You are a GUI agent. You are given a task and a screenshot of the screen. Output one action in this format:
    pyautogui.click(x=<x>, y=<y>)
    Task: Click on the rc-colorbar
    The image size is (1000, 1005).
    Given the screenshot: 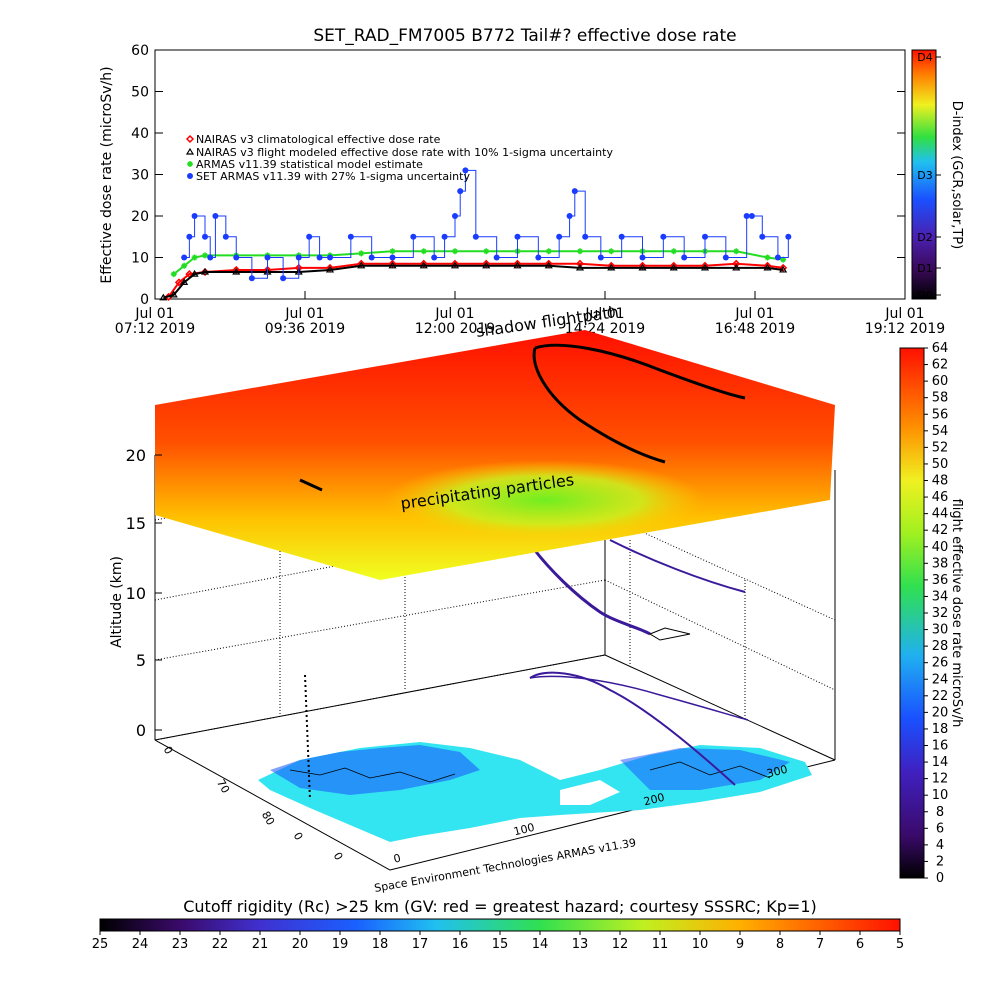 What is the action you would take?
    pyautogui.click(x=500, y=925)
    